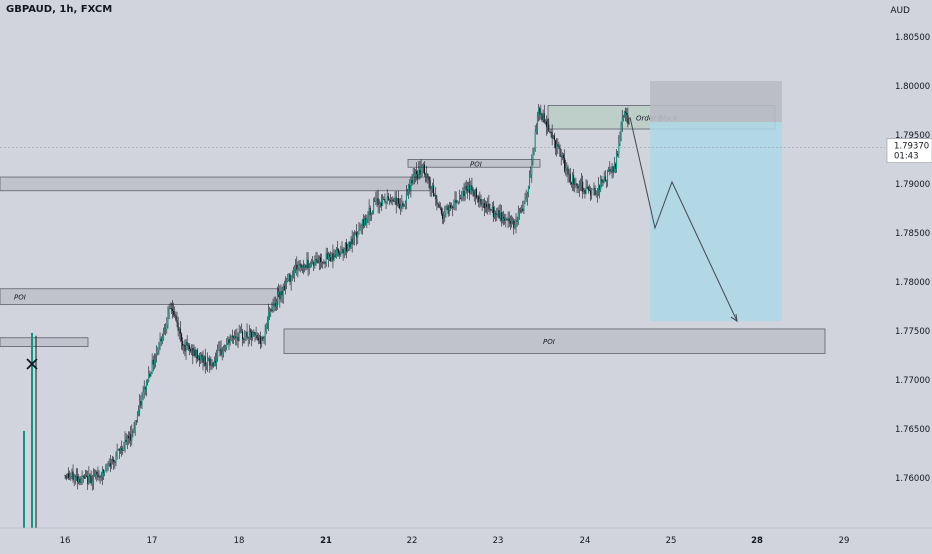 This screenshot has width=932, height=554. I want to click on symbol-title: GBPAUD, 1h, FXCM, so click(59, 9).